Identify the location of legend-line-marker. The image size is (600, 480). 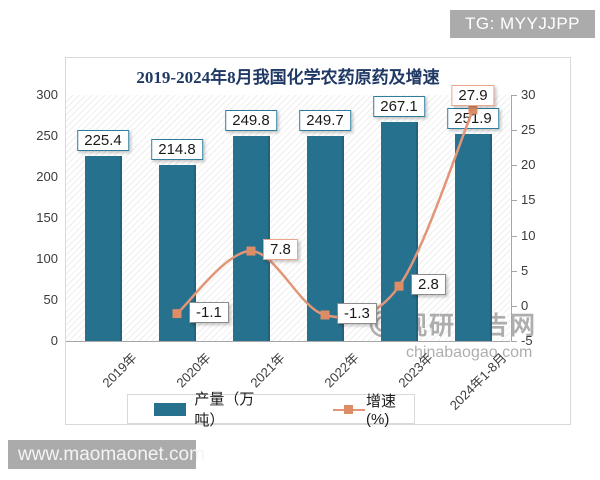
(349, 409).